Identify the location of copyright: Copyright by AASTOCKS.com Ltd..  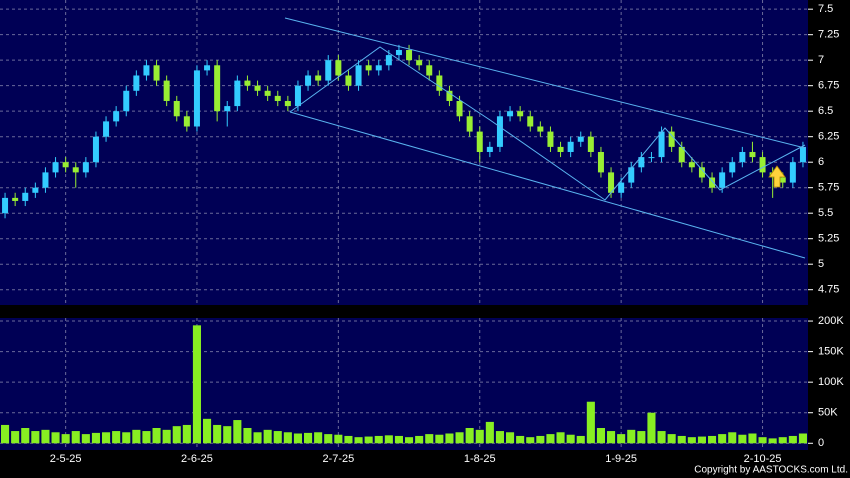
(771, 470).